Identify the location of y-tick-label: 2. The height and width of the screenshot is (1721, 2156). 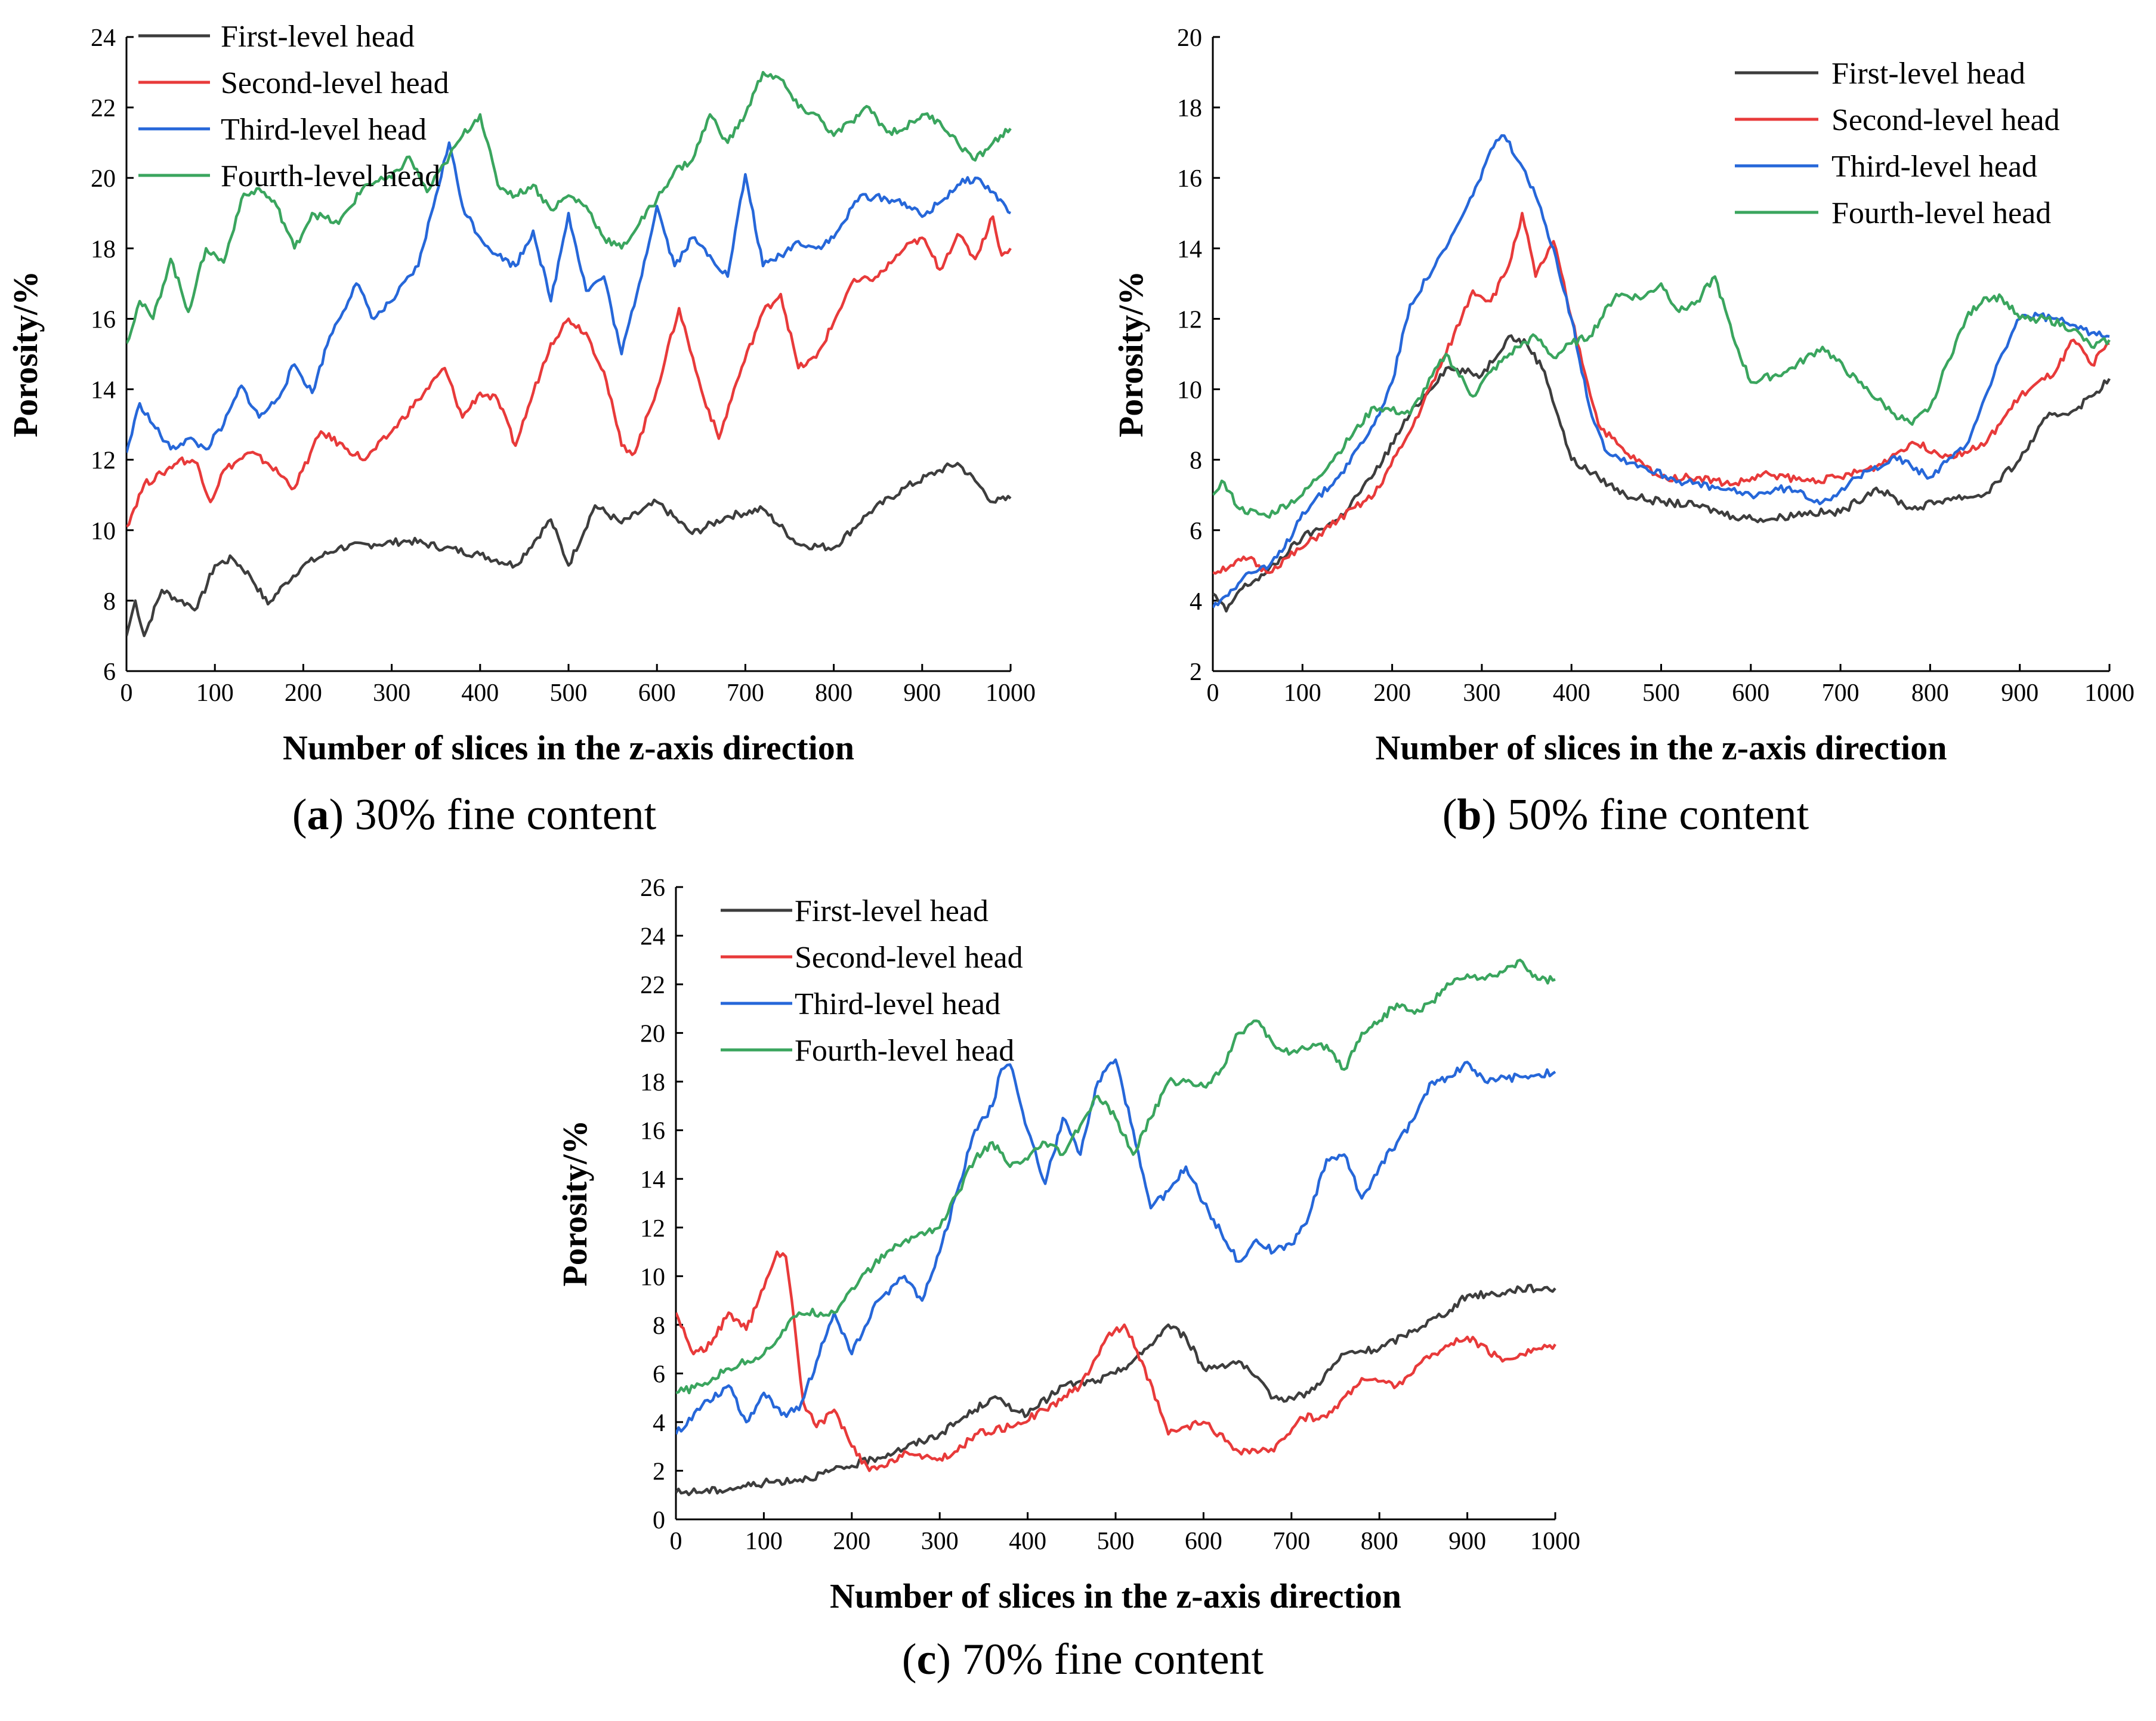
(659, 1471).